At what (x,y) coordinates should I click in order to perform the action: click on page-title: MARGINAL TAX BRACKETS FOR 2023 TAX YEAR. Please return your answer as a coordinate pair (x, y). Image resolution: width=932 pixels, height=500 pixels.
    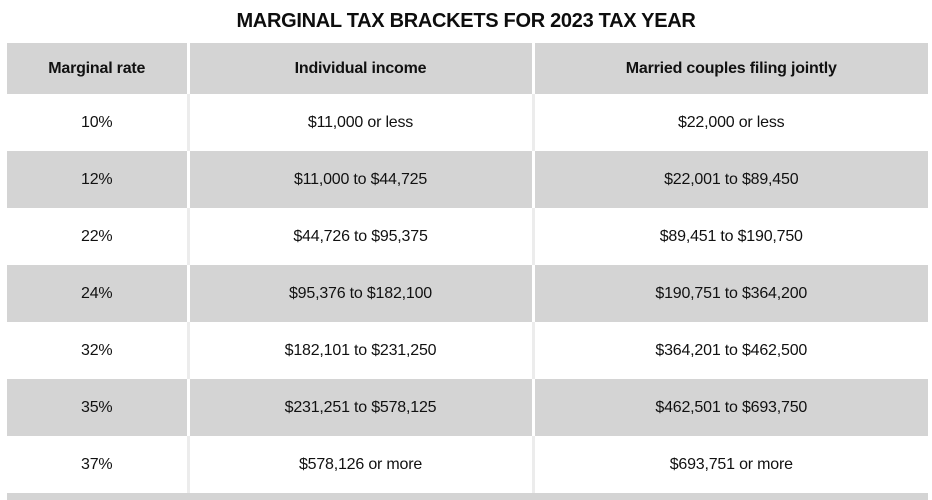
    Looking at the image, I should click on (466, 21).